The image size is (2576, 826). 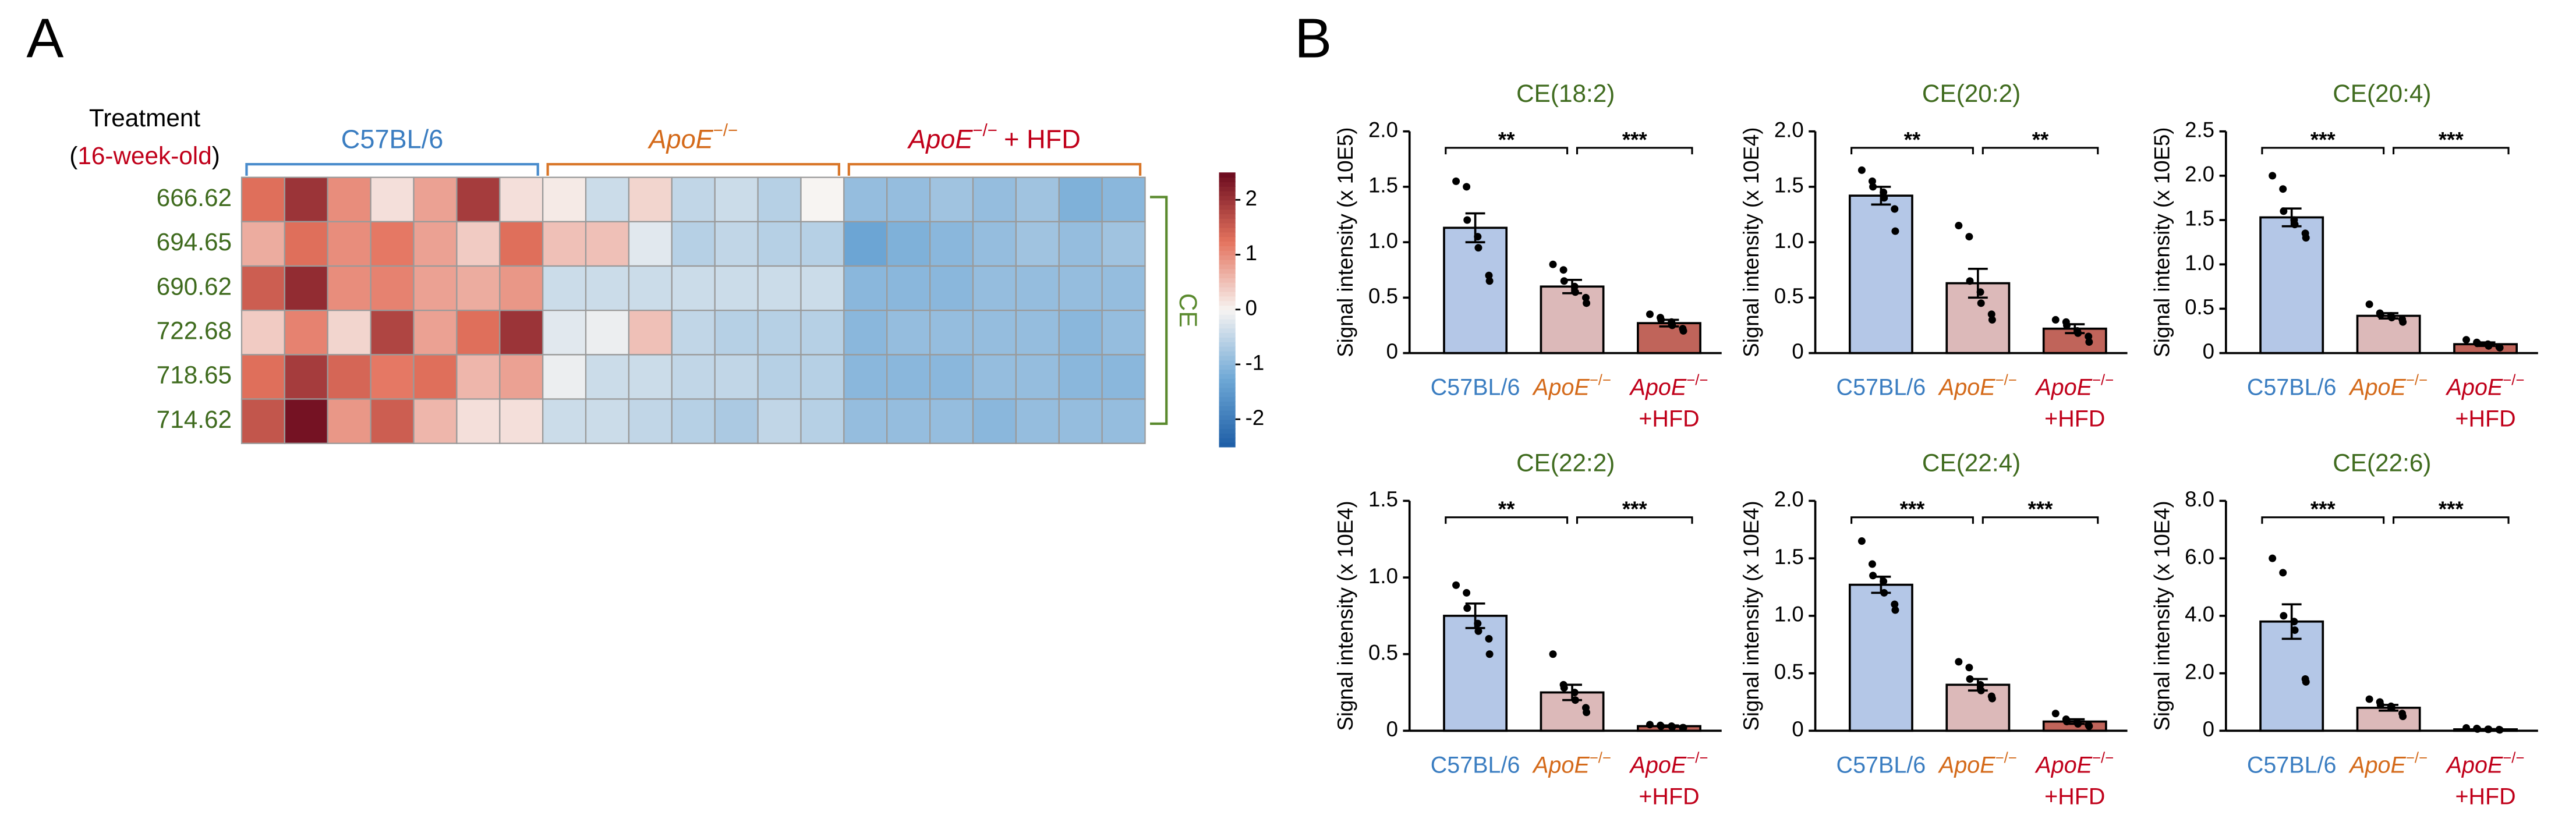 What do you see at coordinates (2485, 797) in the screenshot?
I see `label-line2: +HFD` at bounding box center [2485, 797].